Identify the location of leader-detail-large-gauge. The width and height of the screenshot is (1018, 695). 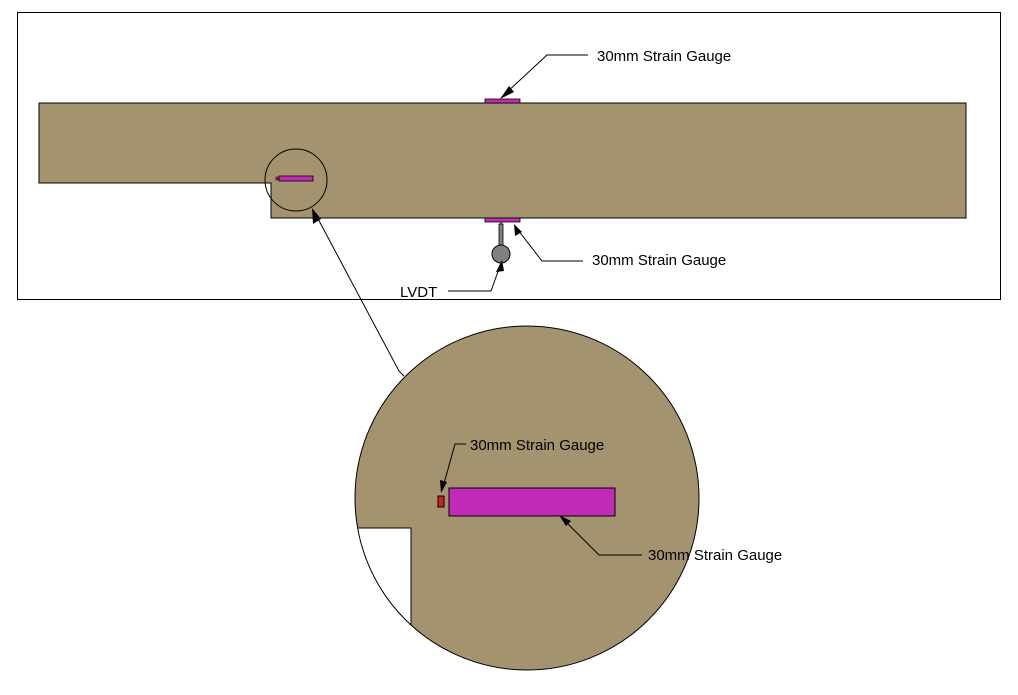
(600, 535).